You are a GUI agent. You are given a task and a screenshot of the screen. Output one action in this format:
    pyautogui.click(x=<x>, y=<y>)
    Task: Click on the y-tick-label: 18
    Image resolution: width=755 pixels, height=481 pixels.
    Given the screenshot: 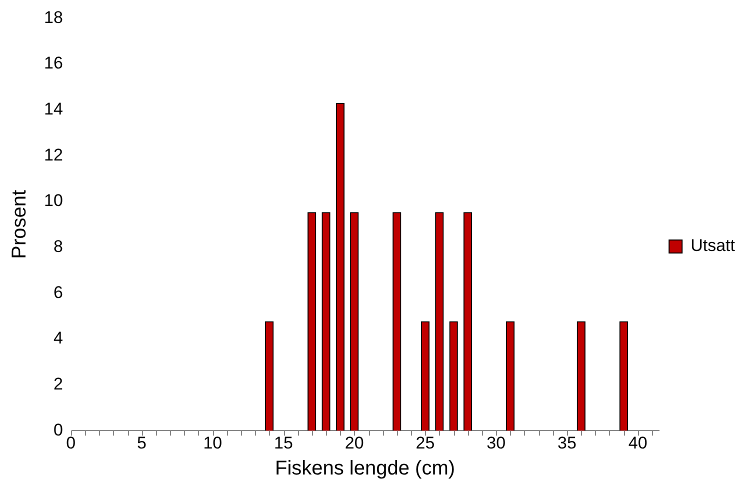 What is the action you would take?
    pyautogui.click(x=53, y=17)
    